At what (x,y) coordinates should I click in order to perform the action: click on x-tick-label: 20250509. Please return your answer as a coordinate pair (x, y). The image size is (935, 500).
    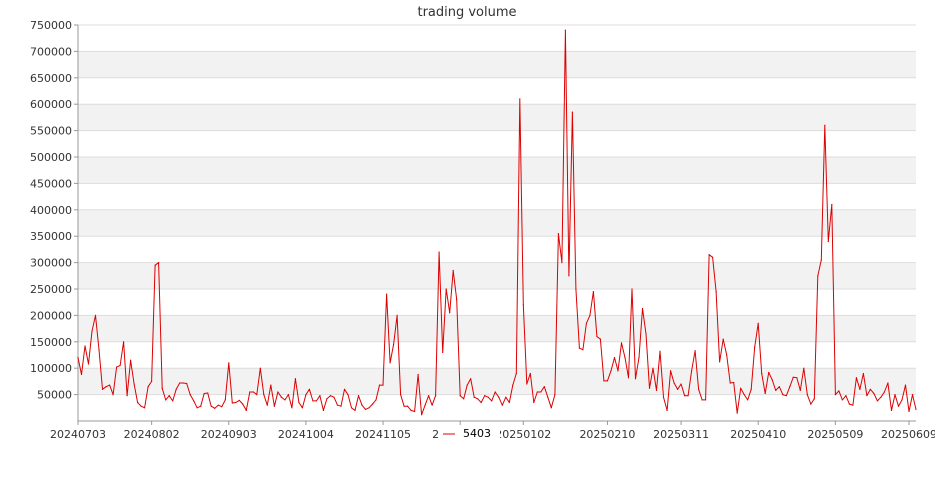
    Looking at the image, I should click on (835, 434).